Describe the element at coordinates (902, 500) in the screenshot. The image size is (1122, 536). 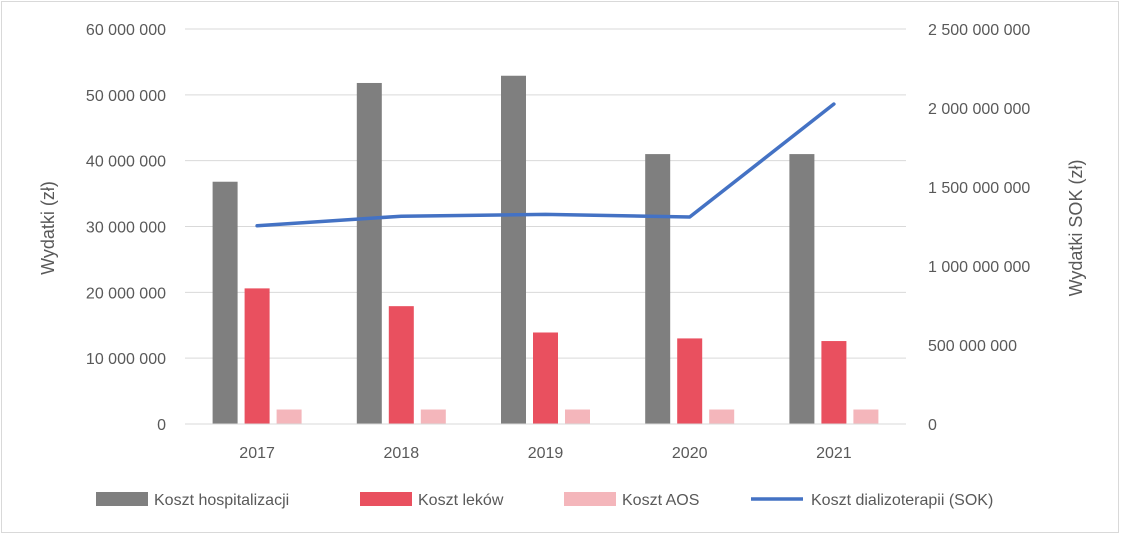
I see `legend-label: Koszt dializoterapii (SOK)` at that location.